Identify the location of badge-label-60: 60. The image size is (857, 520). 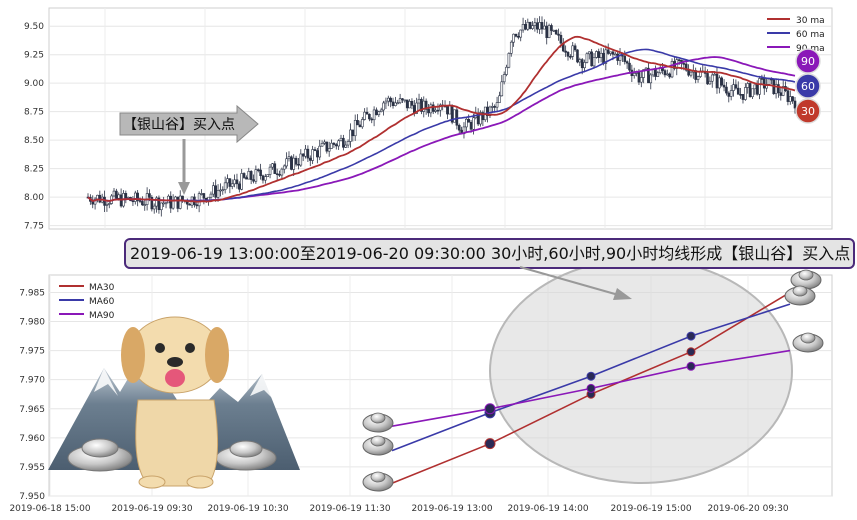
(808, 86).